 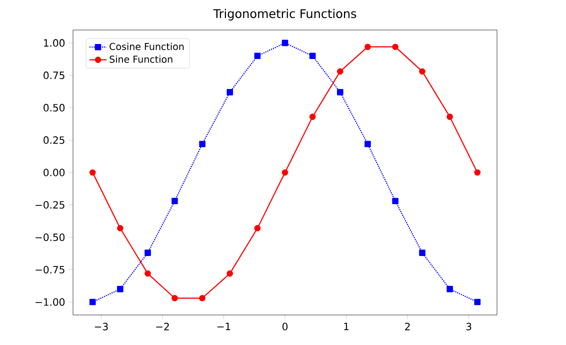 What do you see at coordinates (54, 43) in the screenshot?
I see `y-tick-label: 1.00` at bounding box center [54, 43].